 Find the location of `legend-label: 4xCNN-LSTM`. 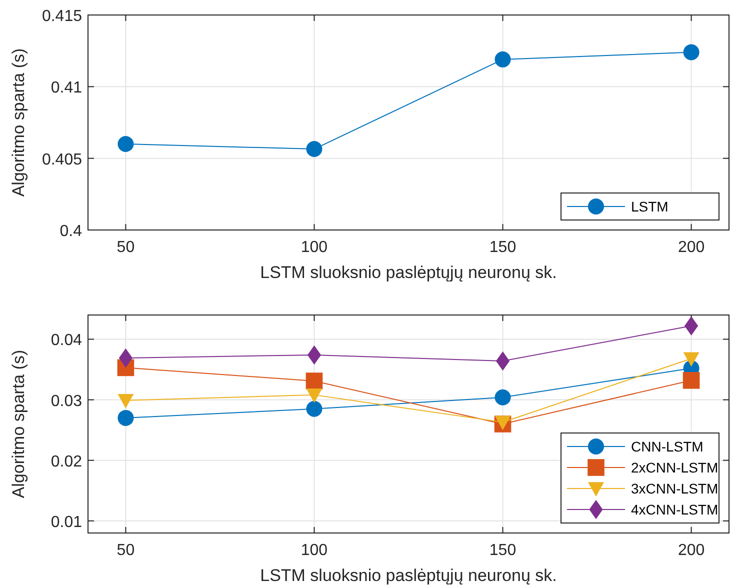

legend-label: 4xCNN-LSTM is located at coordinates (674, 510).